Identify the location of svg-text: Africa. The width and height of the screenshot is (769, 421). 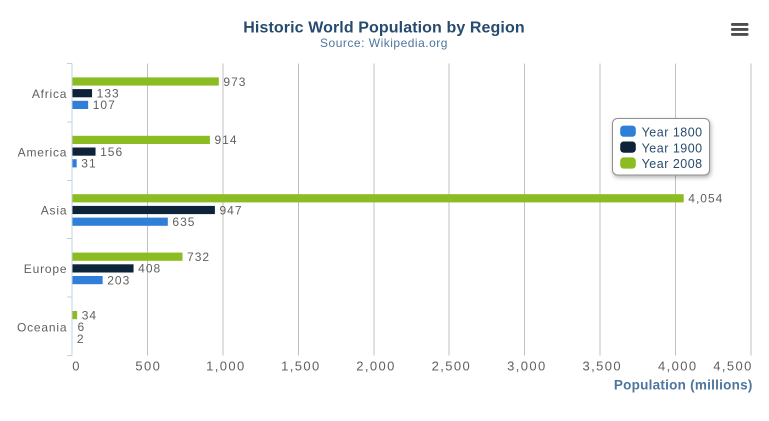
(49, 94).